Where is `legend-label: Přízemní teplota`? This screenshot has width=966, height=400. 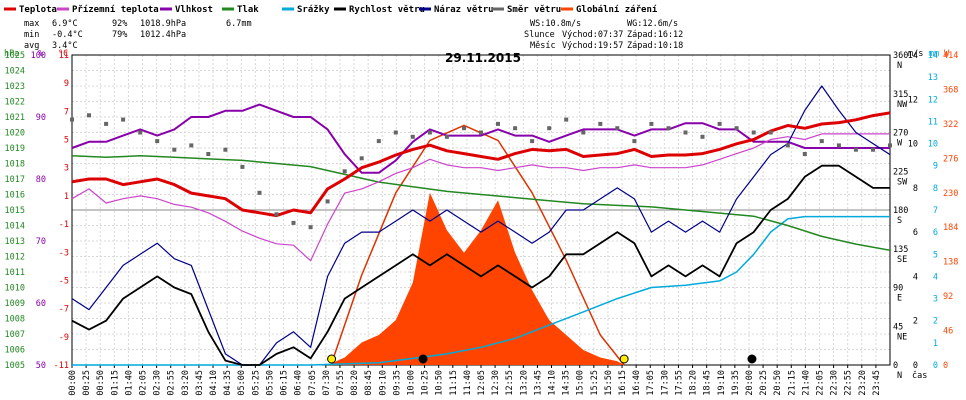
legend-label: Přízemní teplota is located at coordinates (115, 10).